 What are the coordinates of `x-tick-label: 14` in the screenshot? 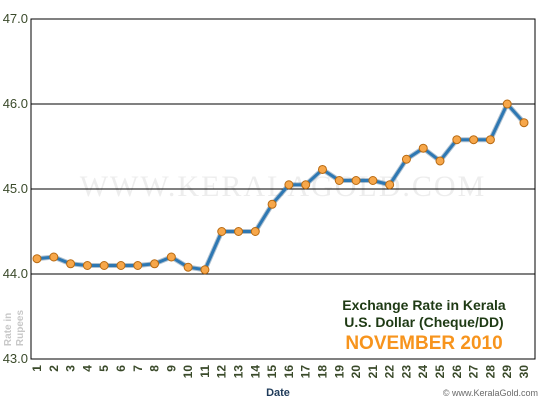 It's located at (255, 372).